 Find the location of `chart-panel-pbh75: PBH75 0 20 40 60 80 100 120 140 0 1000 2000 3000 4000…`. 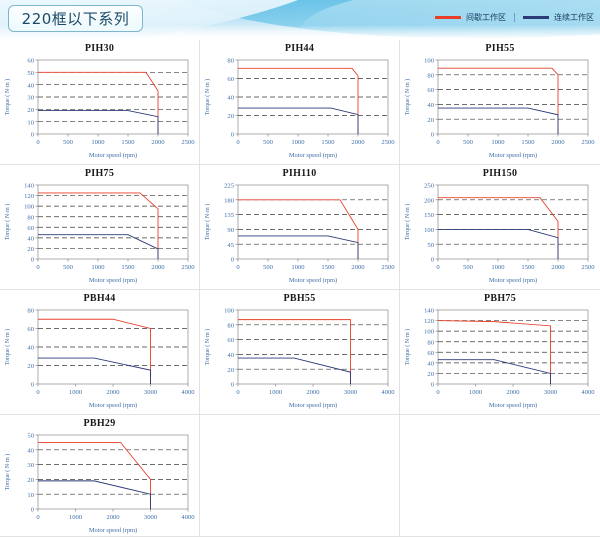

chart-panel-pbh75: PBH75 0 20 40 60 80 100 120 140 0 1000 2000 3000 4000… is located at coordinates (500, 352).